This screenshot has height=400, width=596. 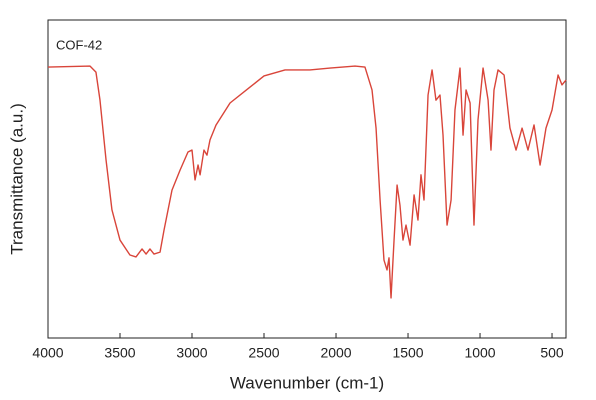 I want to click on x-tick-label: 3000, so click(x=191, y=353).